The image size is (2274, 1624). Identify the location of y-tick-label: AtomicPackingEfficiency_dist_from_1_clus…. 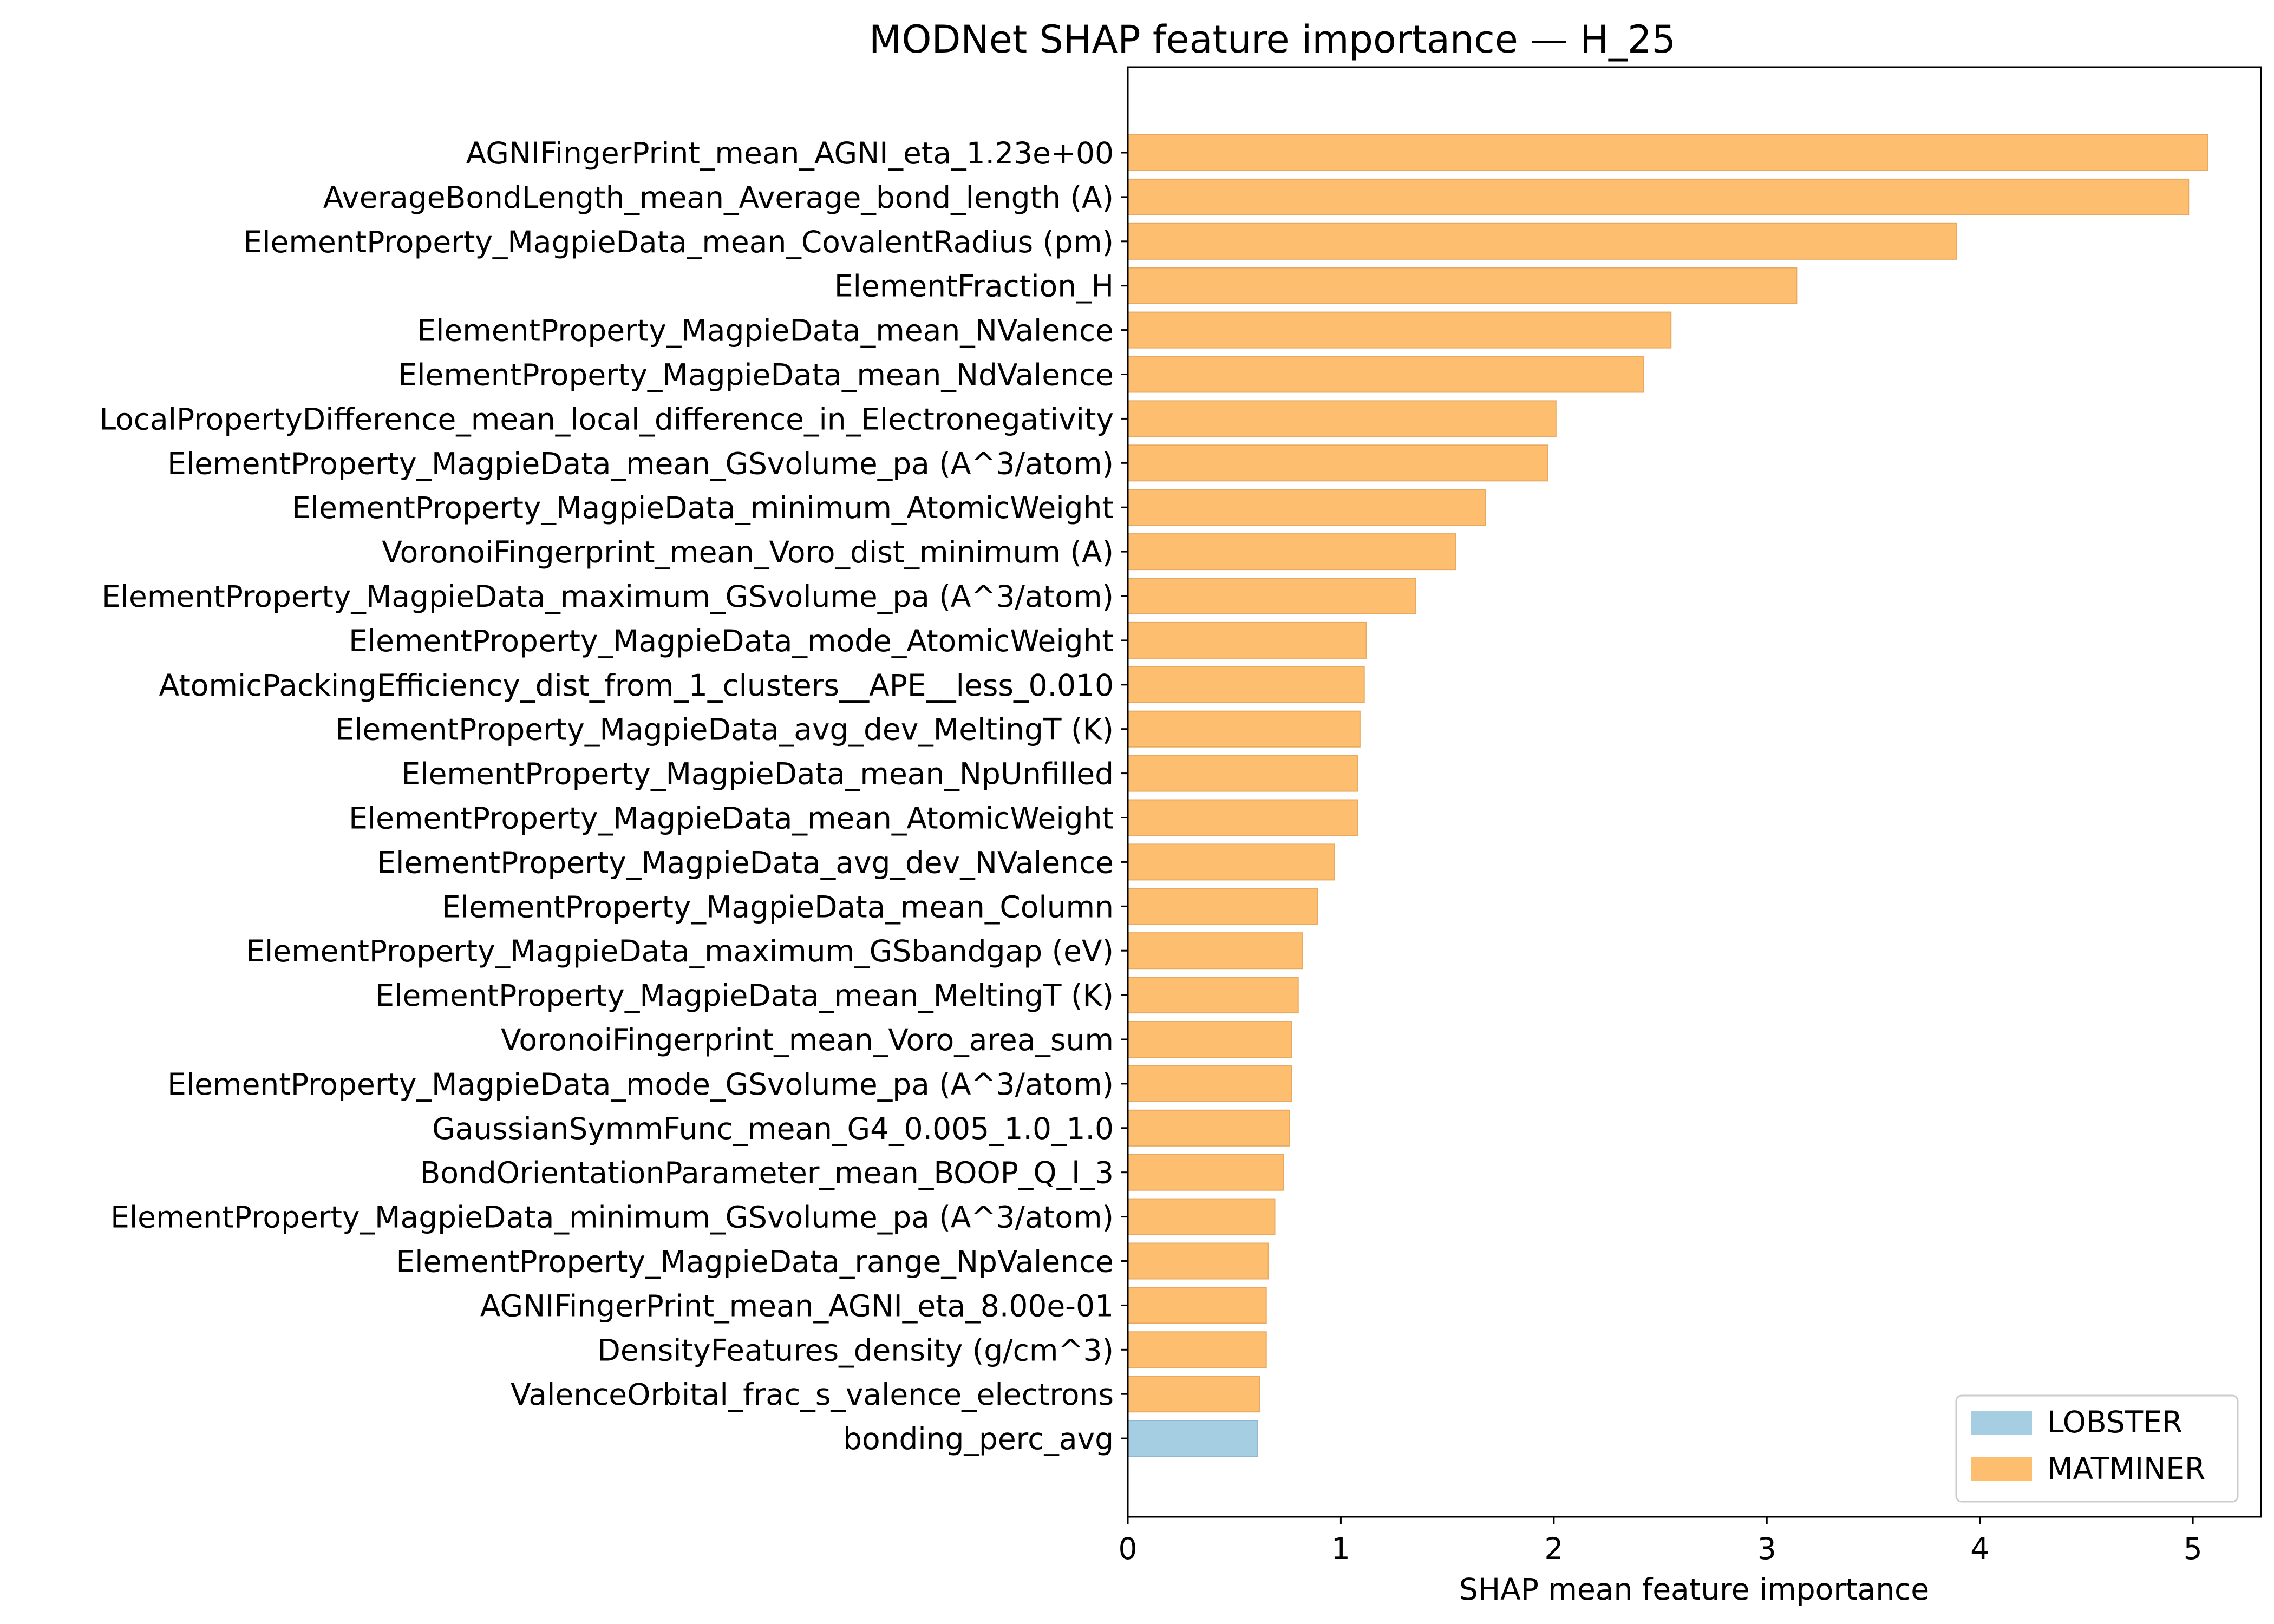
(637, 685).